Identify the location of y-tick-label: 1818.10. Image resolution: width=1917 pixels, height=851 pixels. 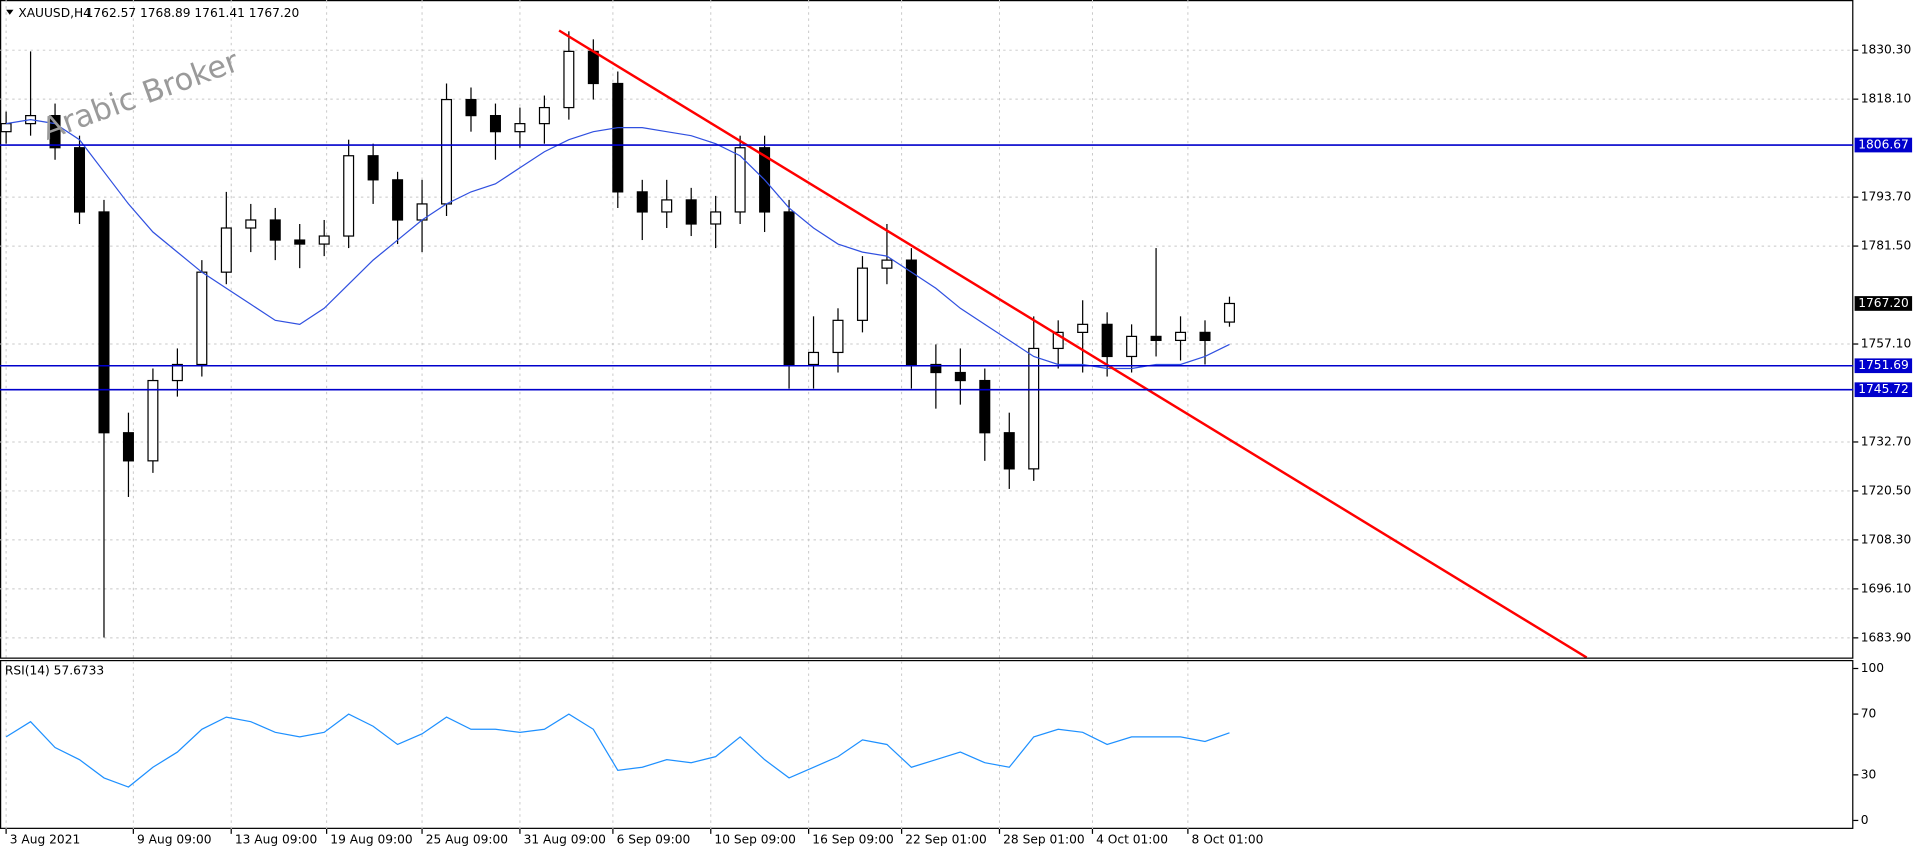
(1886, 99).